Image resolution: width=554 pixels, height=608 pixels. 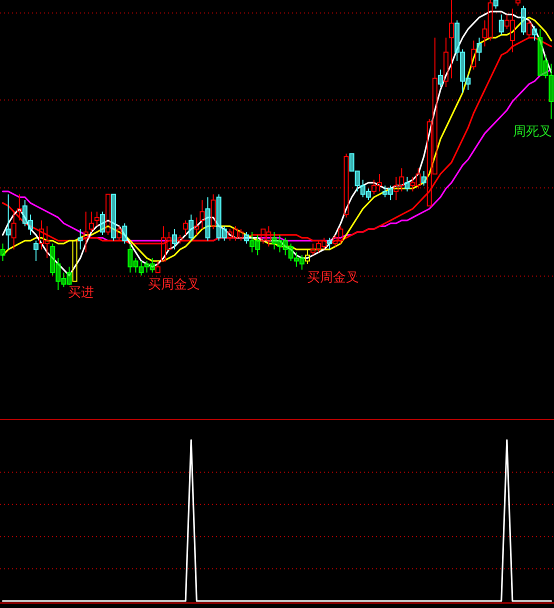 What do you see at coordinates (81, 292) in the screenshot?
I see `annotation: 买进` at bounding box center [81, 292].